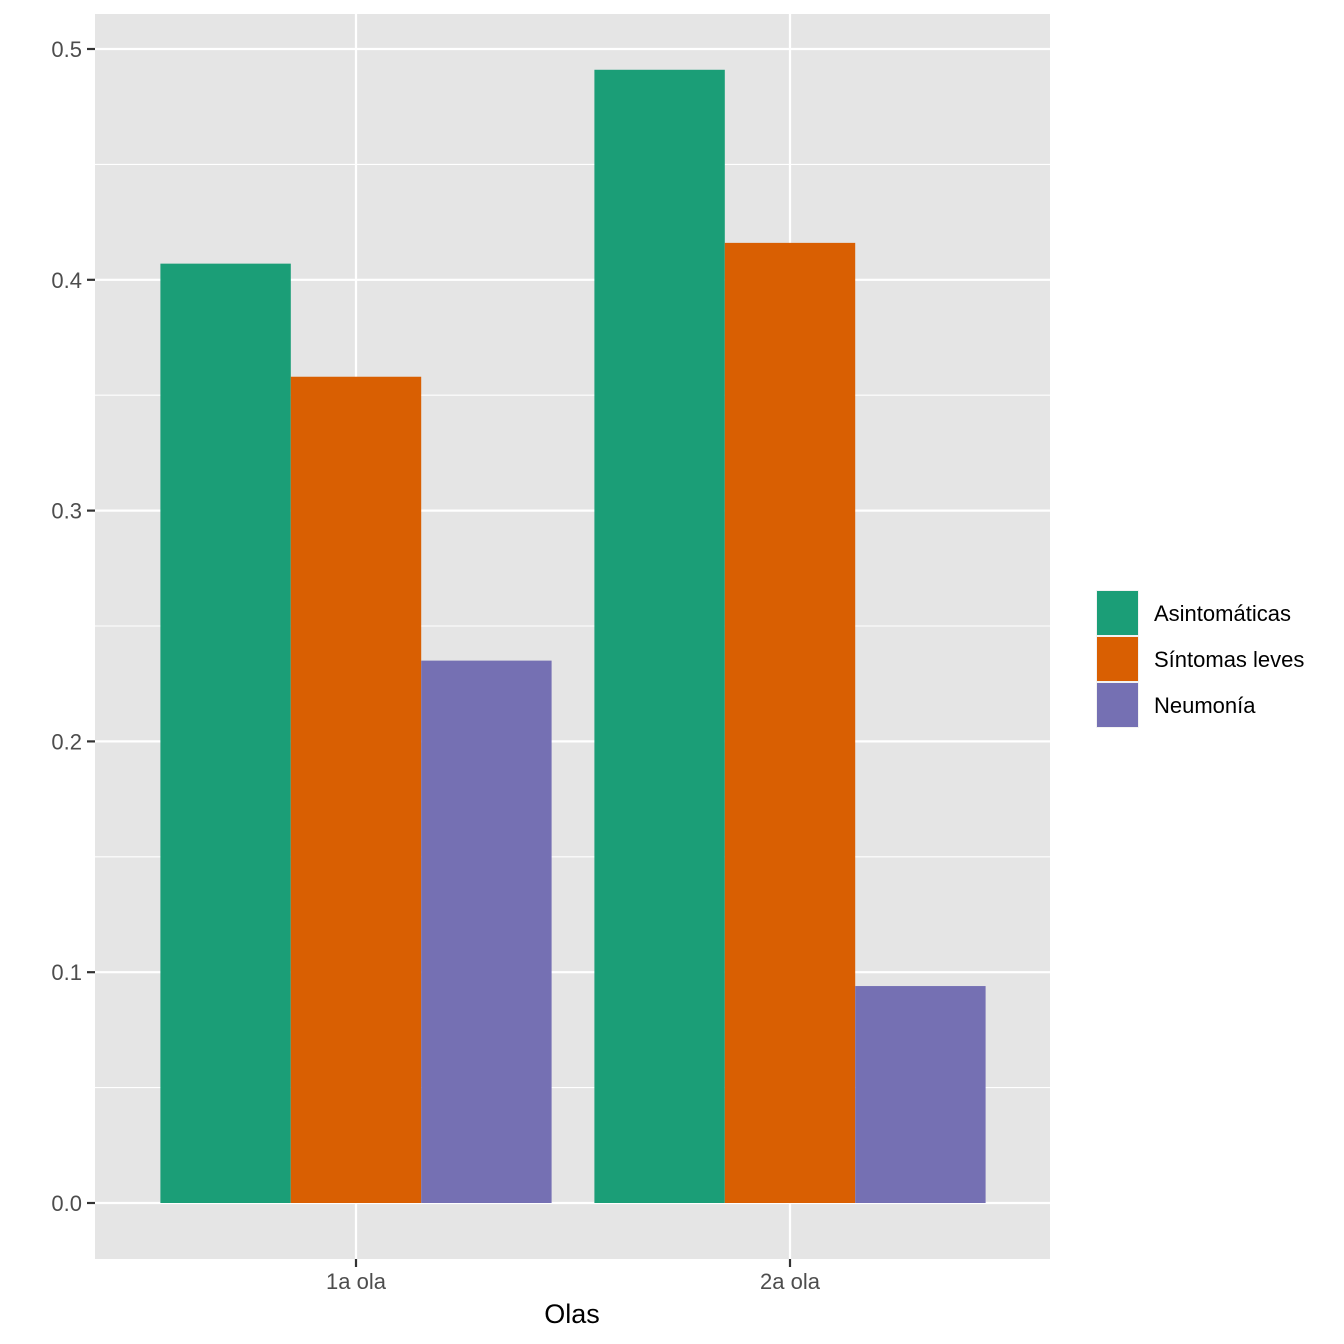  What do you see at coordinates (66, 741) in the screenshot?
I see `y-tick-label: 0.2` at bounding box center [66, 741].